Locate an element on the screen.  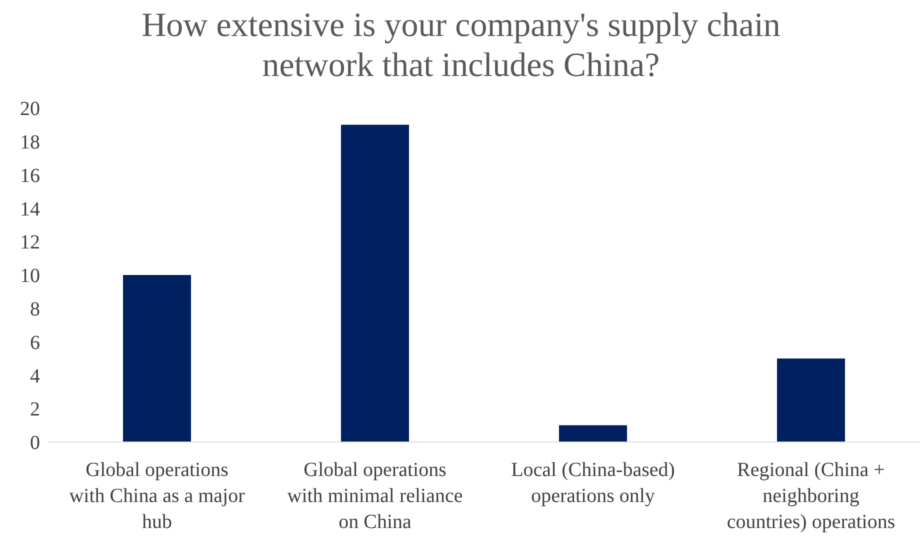
y-tick-label: 12 is located at coordinates (30, 243).